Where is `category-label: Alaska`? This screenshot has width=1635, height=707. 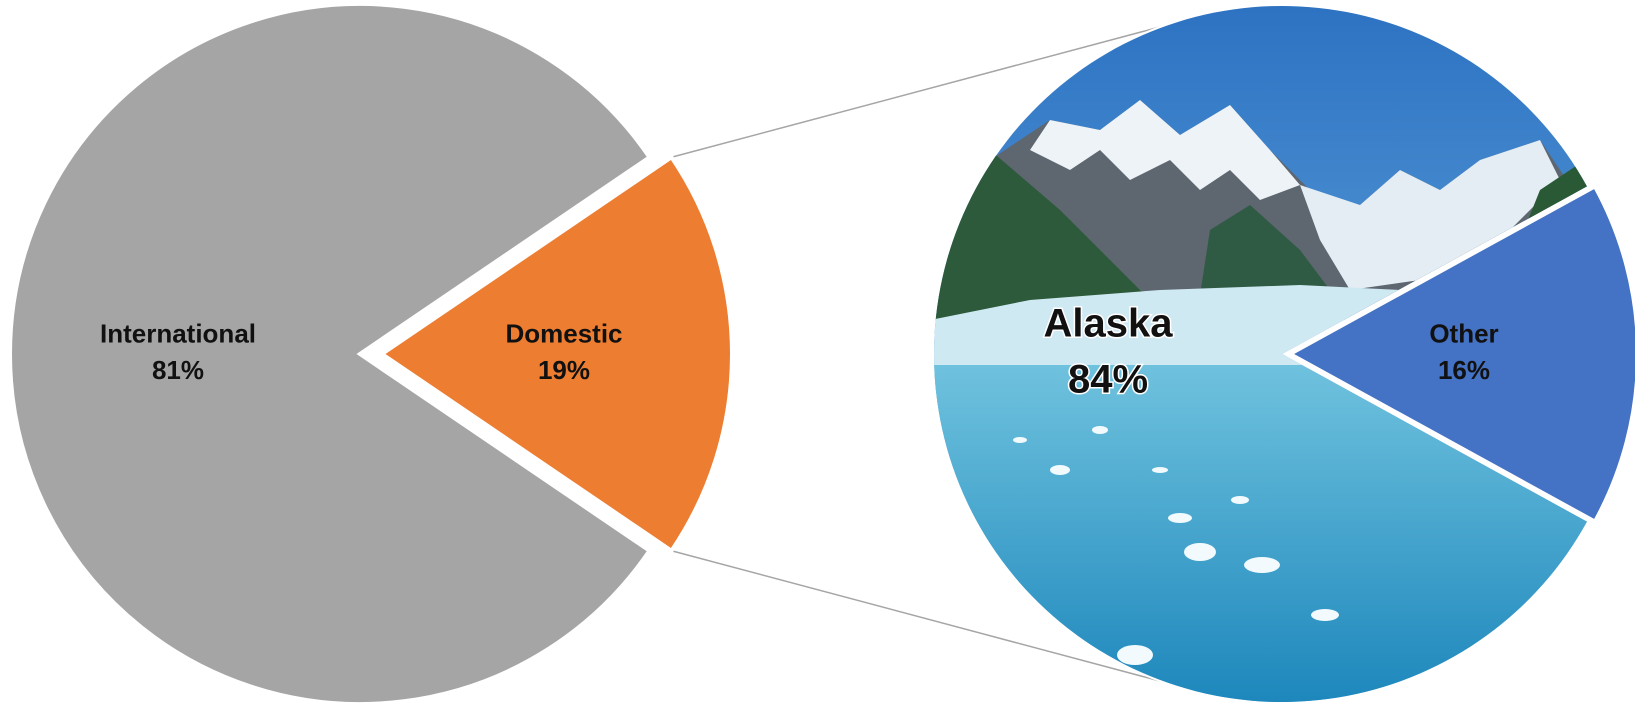
category-label: Alaska is located at coordinates (1109, 324).